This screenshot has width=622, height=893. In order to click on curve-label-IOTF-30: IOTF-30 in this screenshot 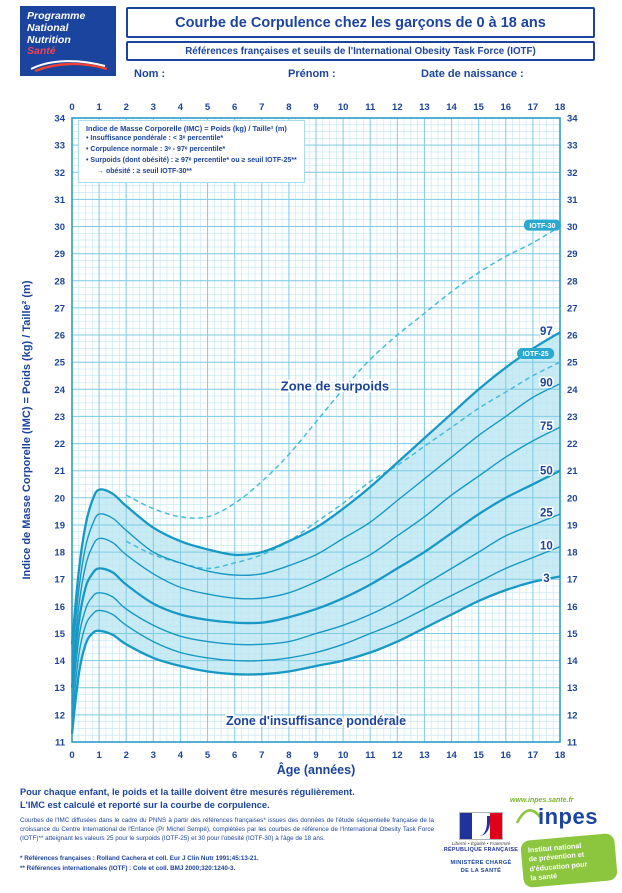, I will do `click(542, 225)`.